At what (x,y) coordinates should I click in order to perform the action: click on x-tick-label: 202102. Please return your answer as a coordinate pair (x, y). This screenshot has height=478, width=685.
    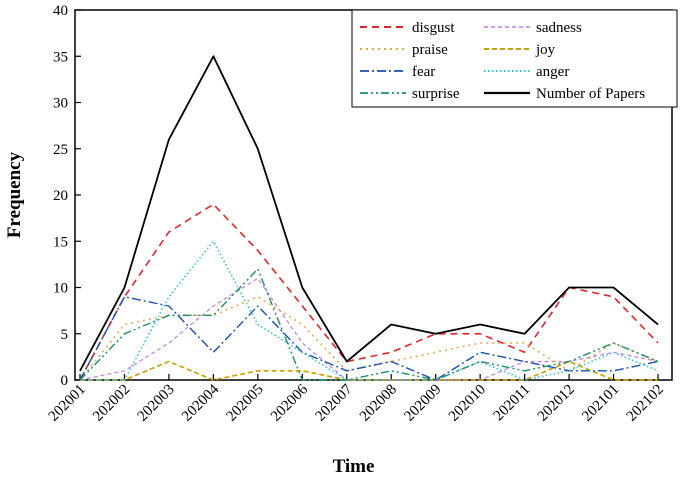
    Looking at the image, I should click on (645, 403).